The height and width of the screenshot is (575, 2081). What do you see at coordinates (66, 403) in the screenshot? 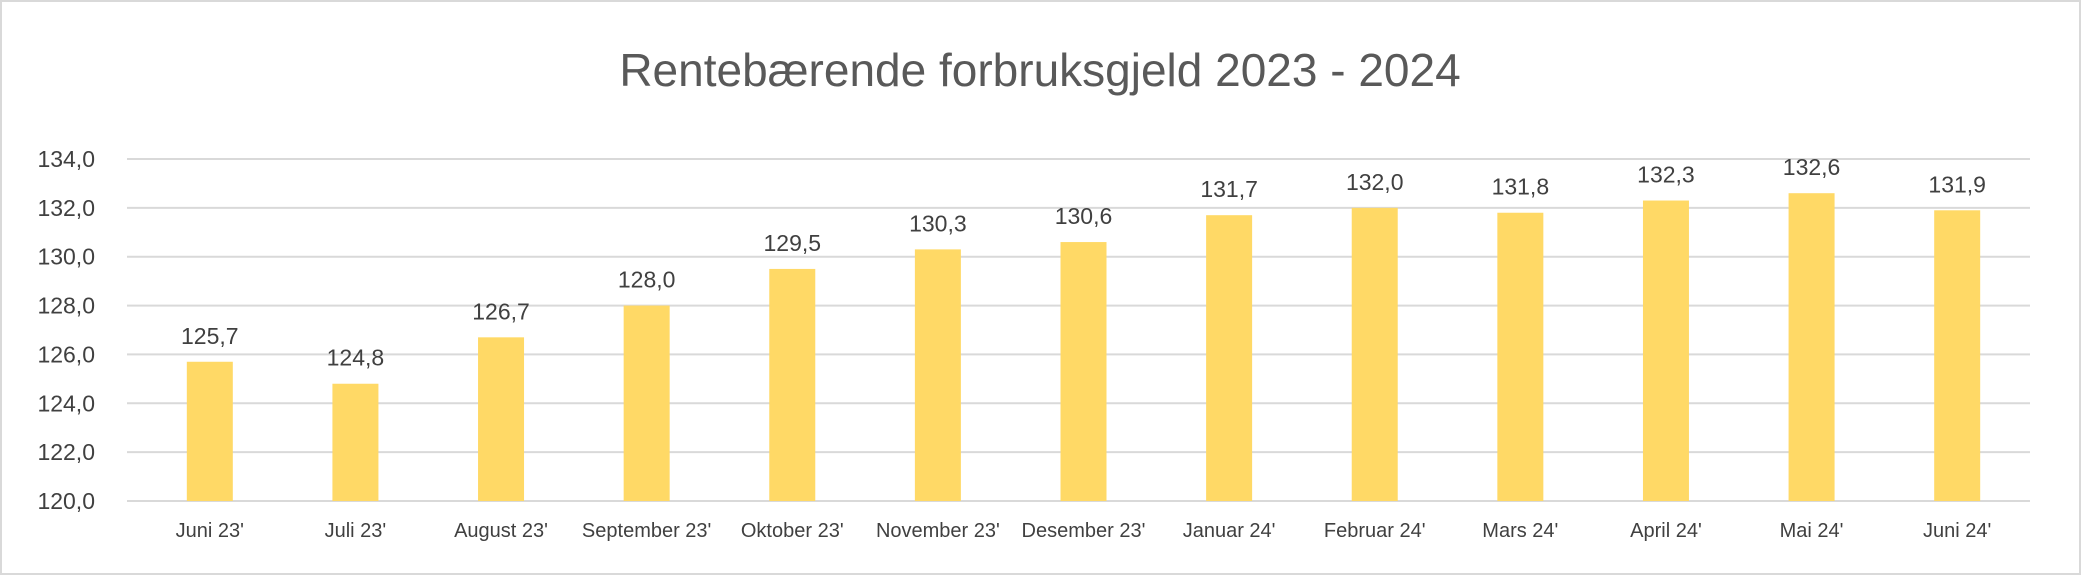
I see `y-tick-label: 124,0` at bounding box center [66, 403].